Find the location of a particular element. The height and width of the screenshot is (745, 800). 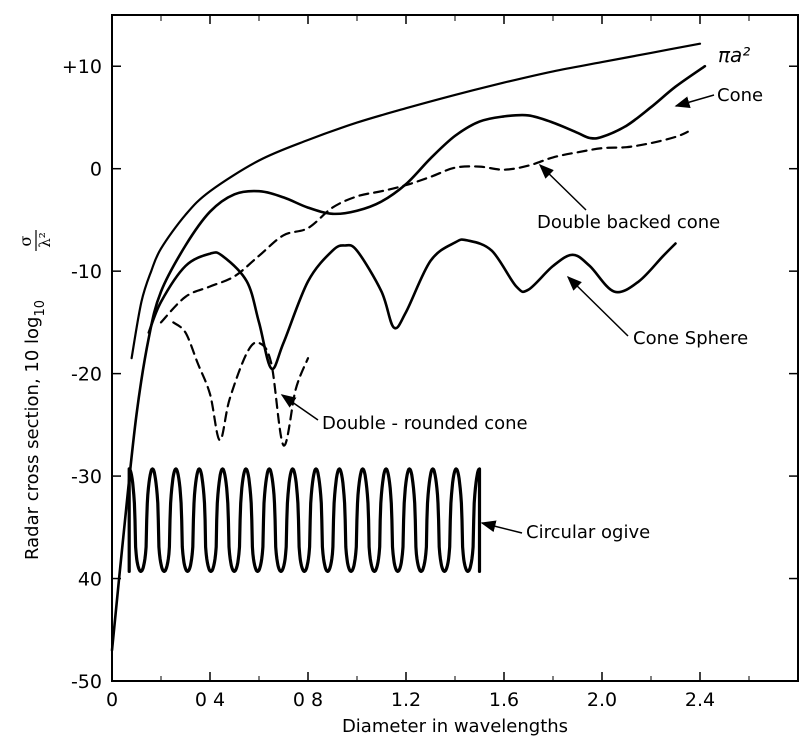

x-tick-label: 0 is located at coordinates (112, 700).